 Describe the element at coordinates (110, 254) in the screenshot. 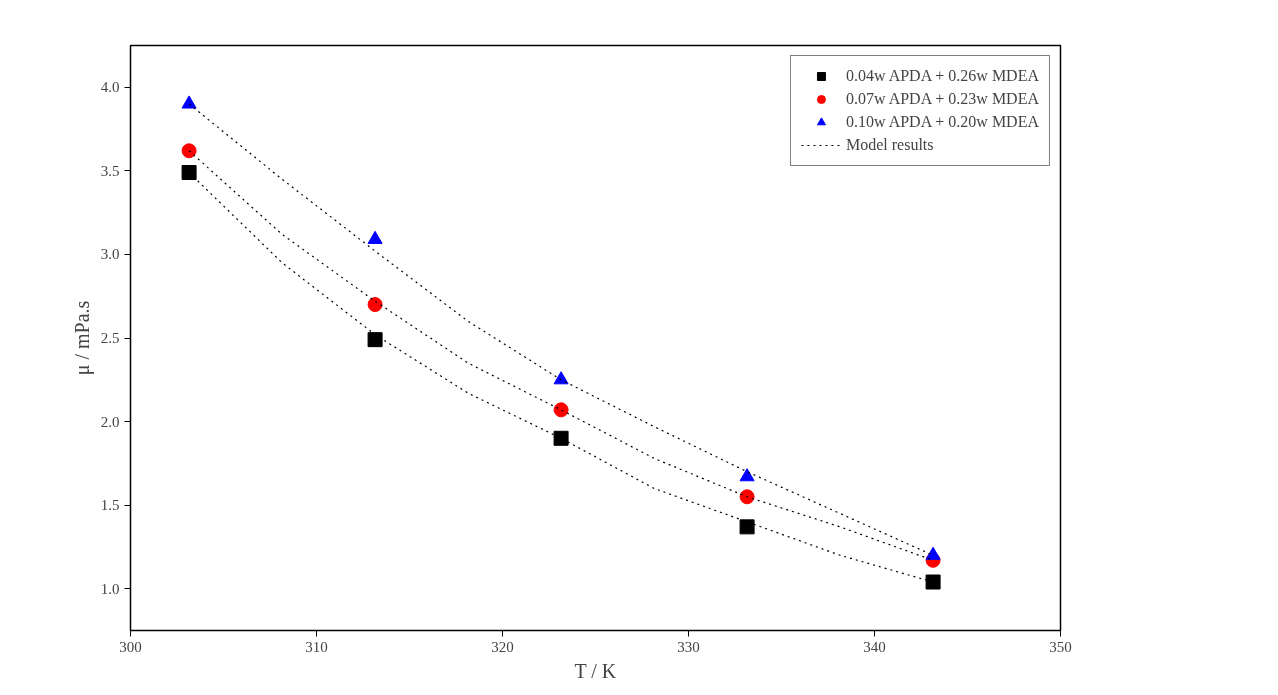

I see `y-tick-label: 3.0` at that location.